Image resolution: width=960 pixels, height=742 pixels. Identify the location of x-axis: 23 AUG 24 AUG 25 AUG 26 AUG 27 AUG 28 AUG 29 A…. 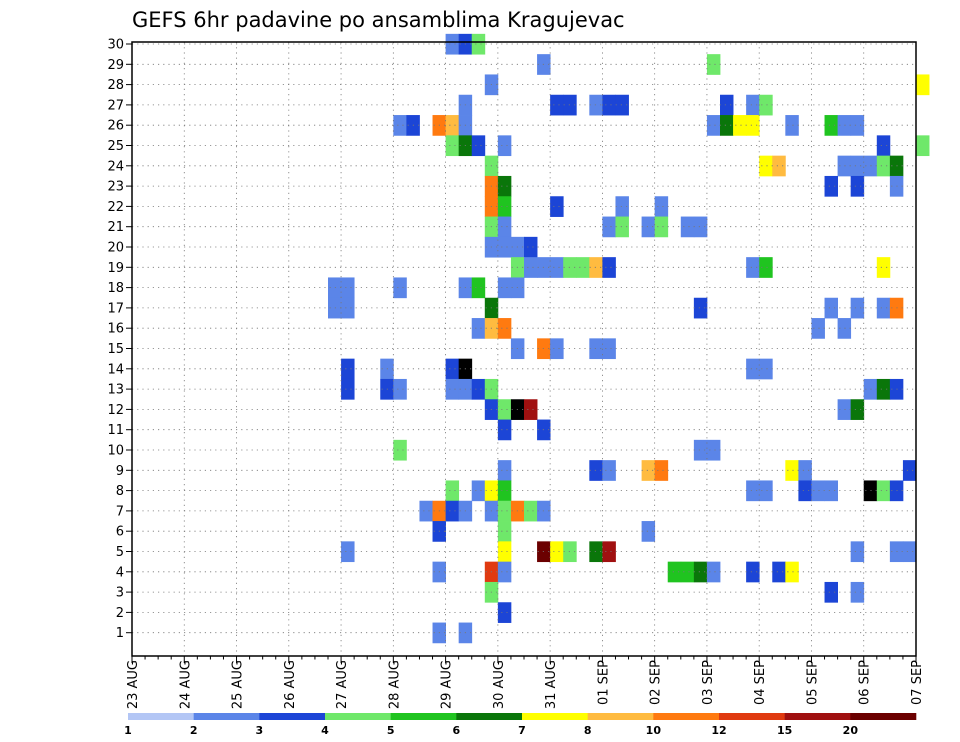
(525, 682).